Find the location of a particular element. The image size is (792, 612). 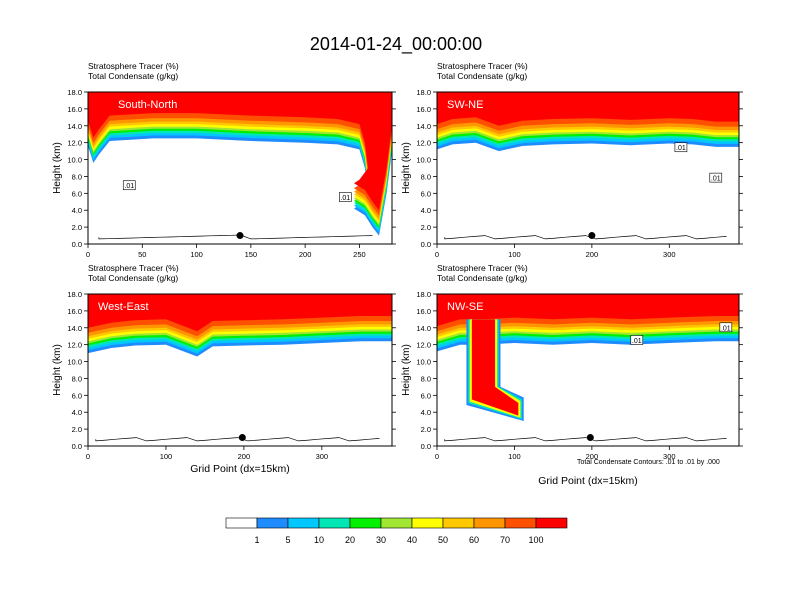

panel-name: NW-SE is located at coordinates (465, 307).